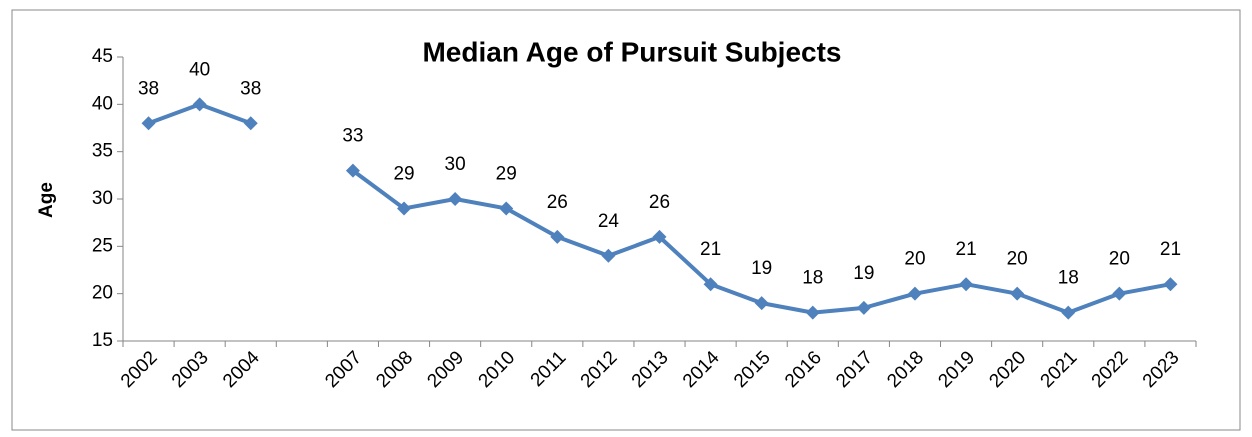  I want to click on y-tick-label: 15, so click(102, 340).